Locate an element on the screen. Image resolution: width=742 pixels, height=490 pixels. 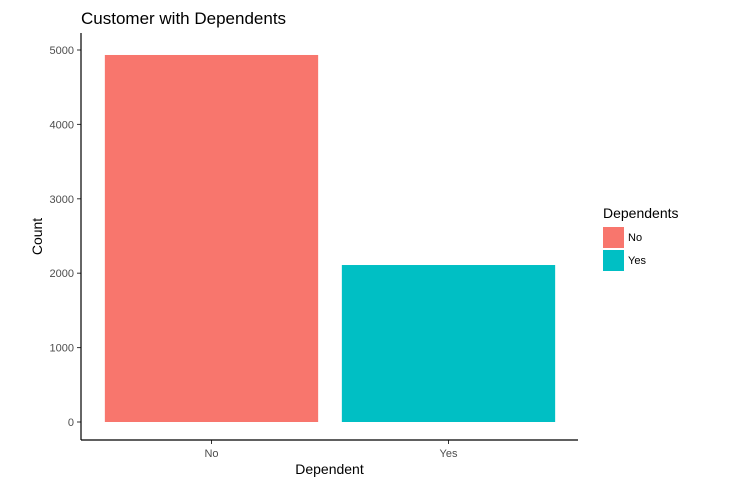
legend-label-no: No is located at coordinates (635, 237).